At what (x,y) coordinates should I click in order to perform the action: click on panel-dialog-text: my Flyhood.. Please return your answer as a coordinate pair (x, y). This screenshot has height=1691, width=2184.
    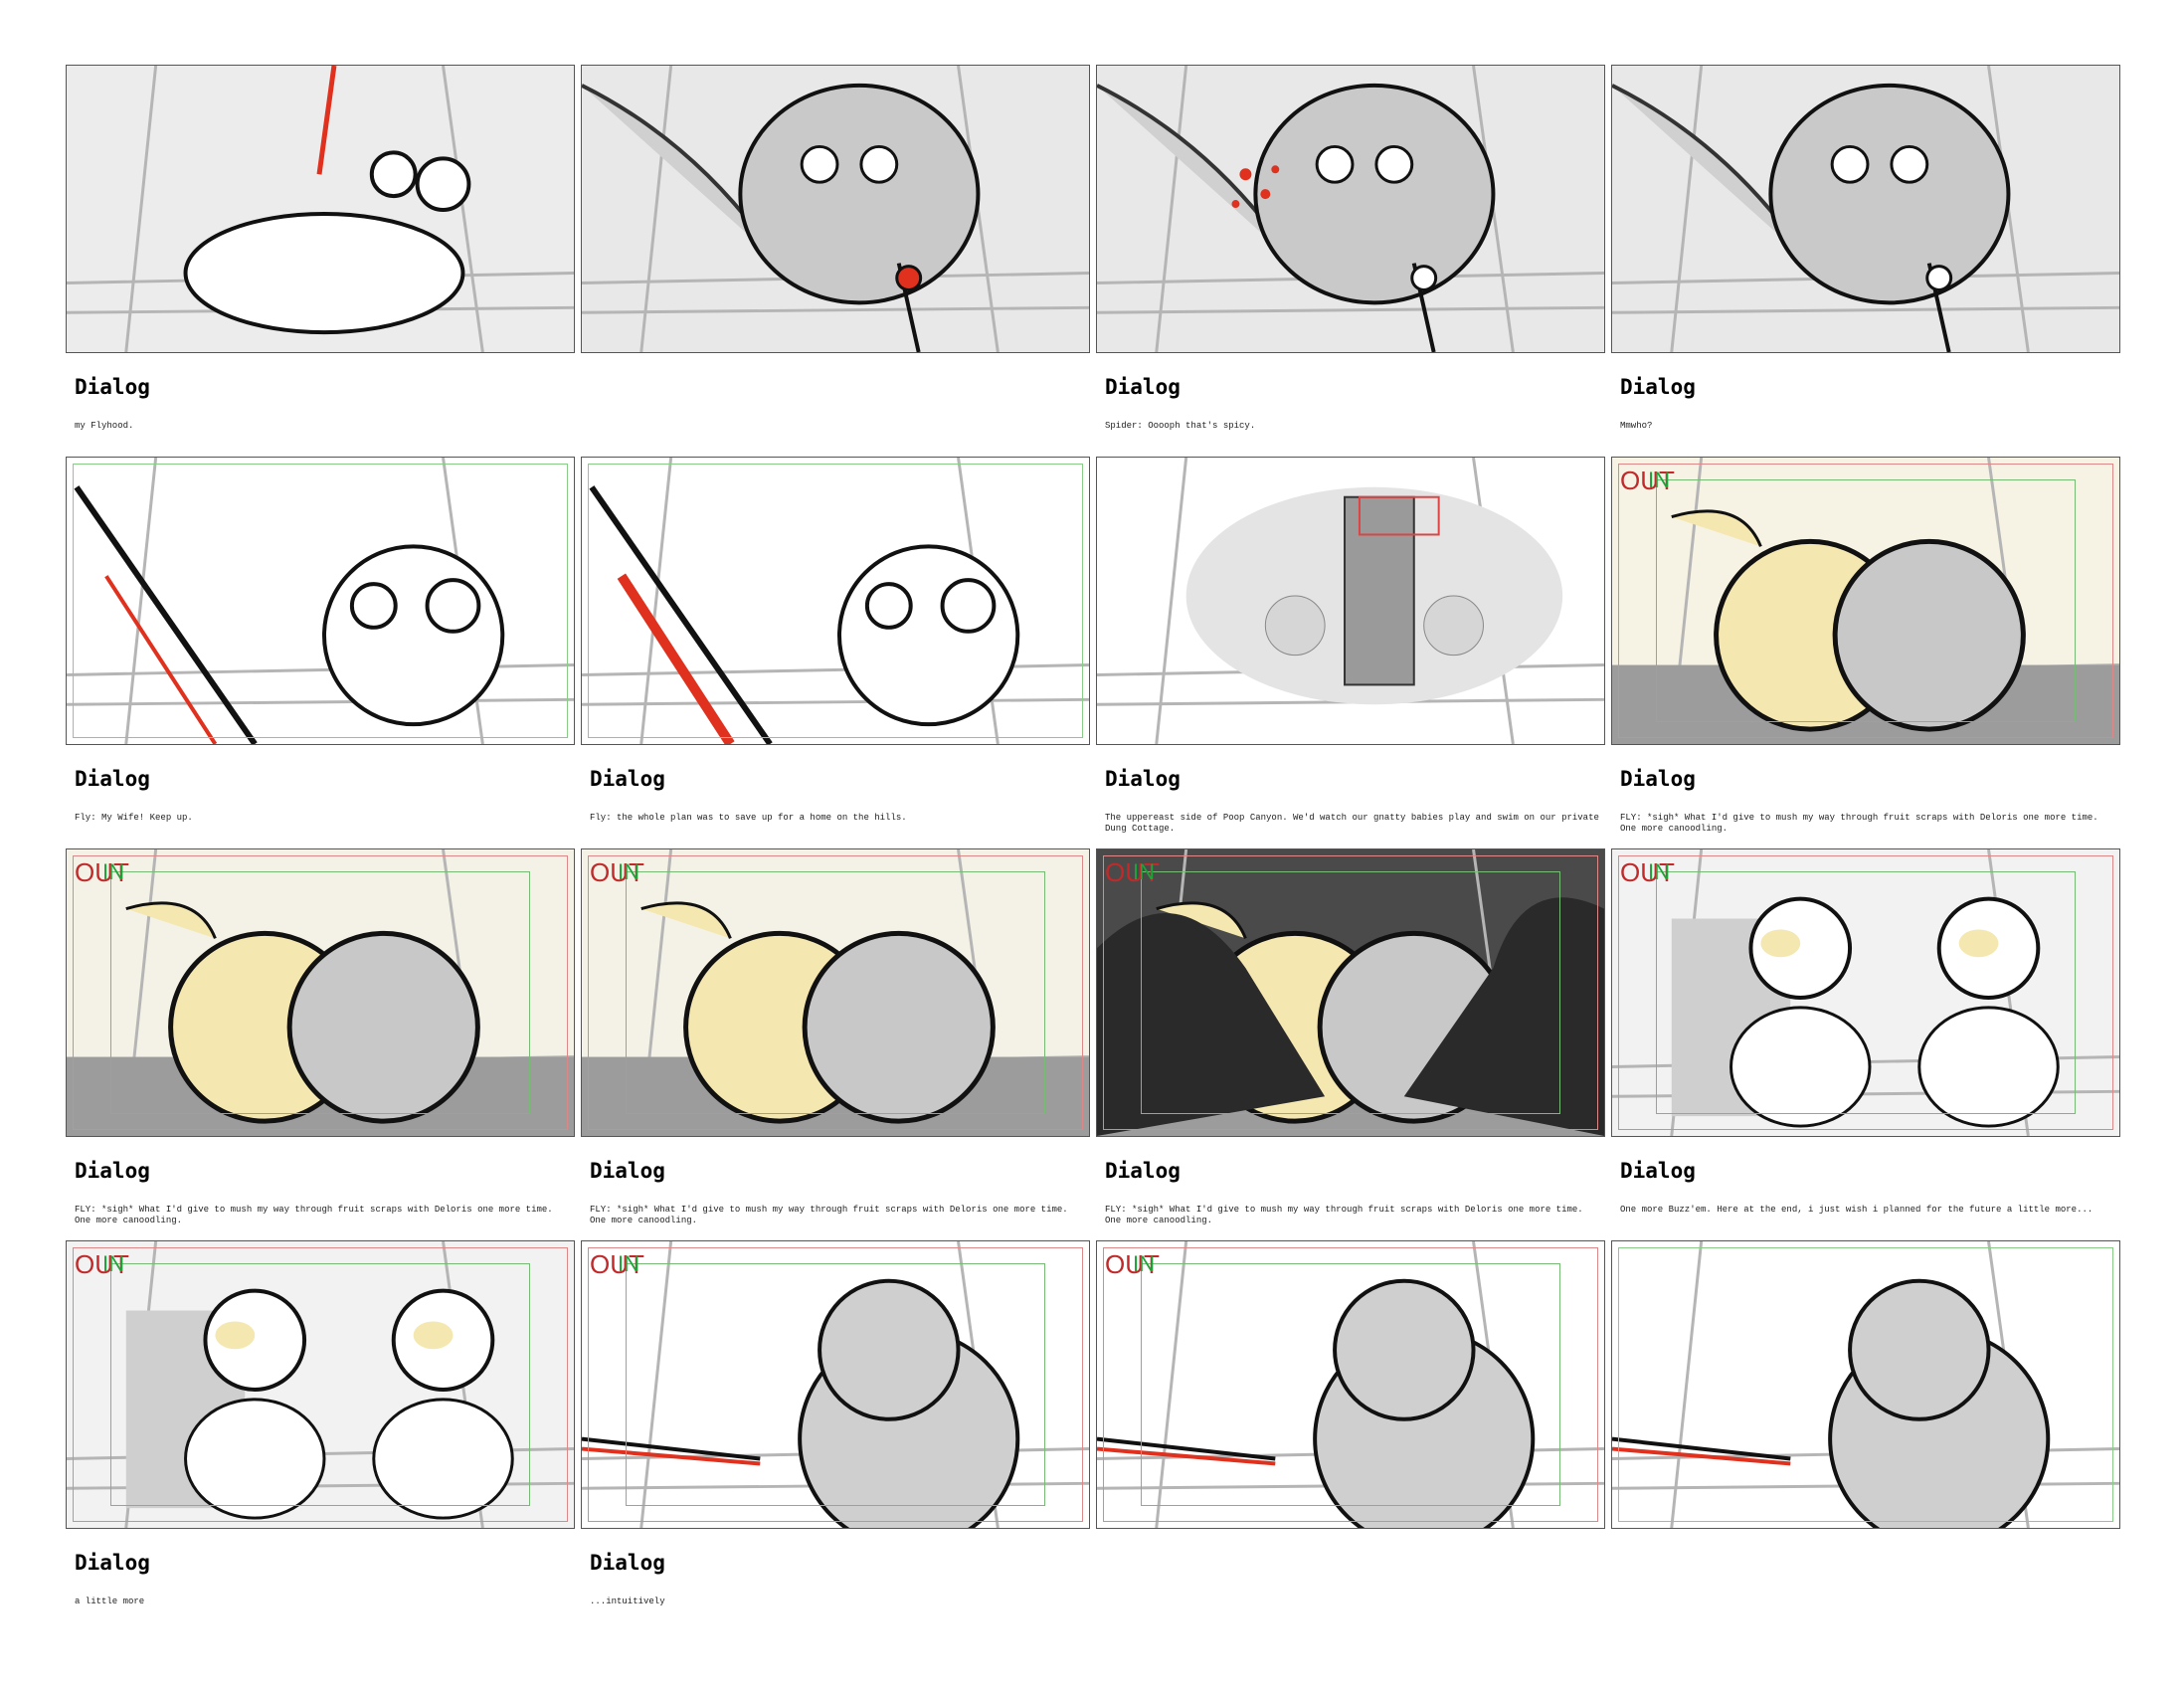
    Looking at the image, I should click on (104, 426).